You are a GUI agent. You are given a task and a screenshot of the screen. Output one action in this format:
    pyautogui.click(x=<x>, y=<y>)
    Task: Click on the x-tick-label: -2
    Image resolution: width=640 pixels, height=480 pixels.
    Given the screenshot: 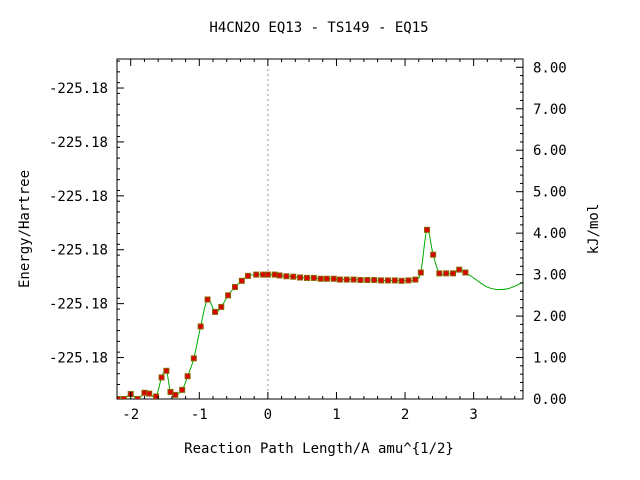 What is the action you would take?
    pyautogui.click(x=130, y=415)
    